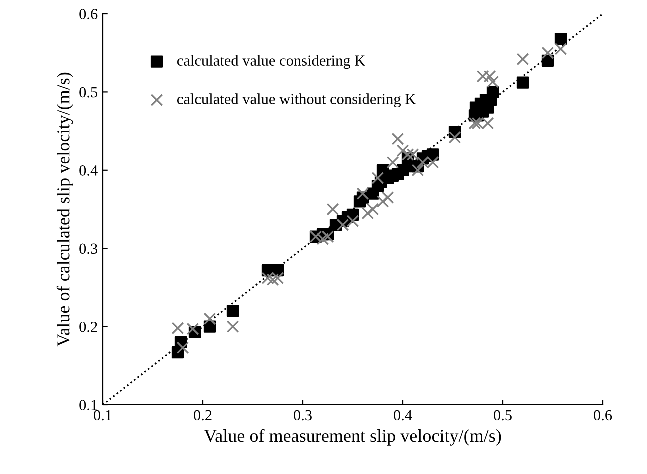  I want to click on x-tick-label: 0.3, so click(303, 415).